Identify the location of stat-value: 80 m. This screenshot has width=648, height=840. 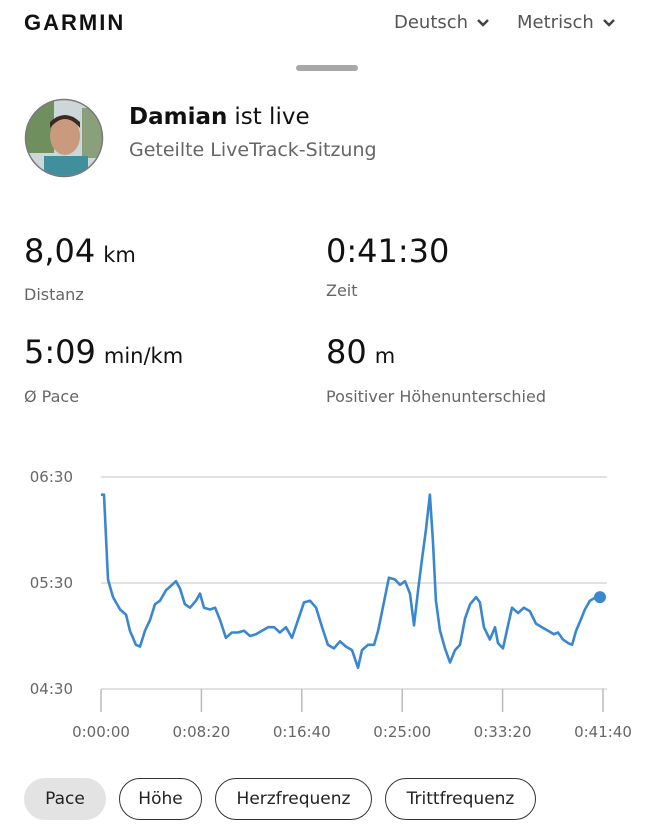
(360, 352).